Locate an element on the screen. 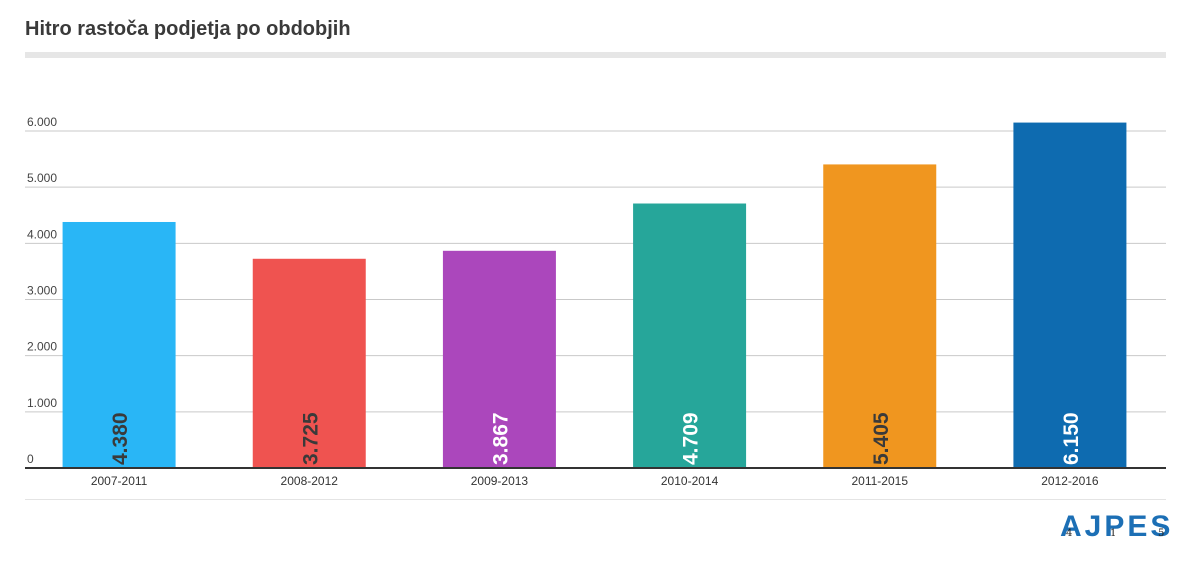  x-tick-label: 2012-2016 is located at coordinates (1070, 481).